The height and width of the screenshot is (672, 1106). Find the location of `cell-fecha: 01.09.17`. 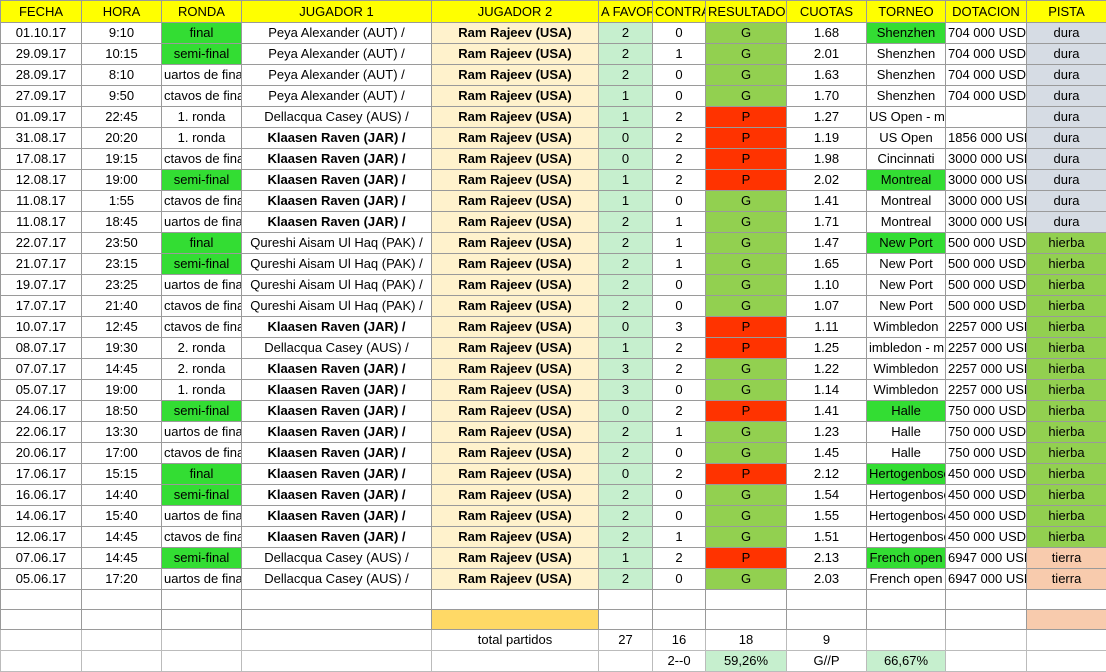

cell-fecha: 01.09.17 is located at coordinates (41, 117).